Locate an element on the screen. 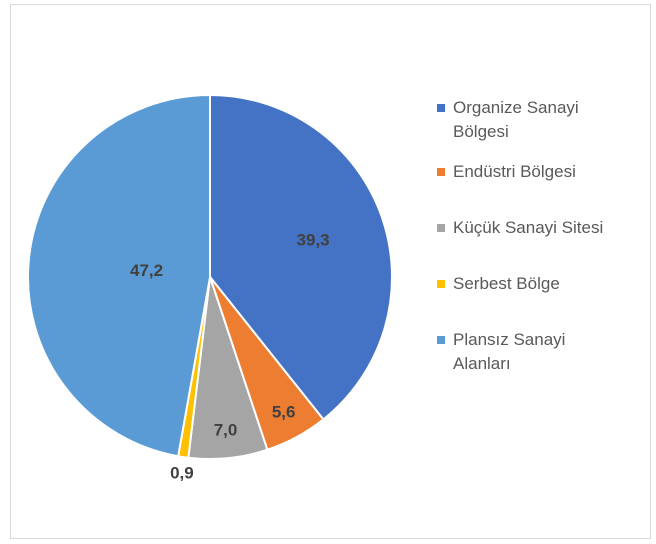 The image size is (656, 544). legend-label: Organize Sanayi Bölgesi is located at coordinates (516, 119).